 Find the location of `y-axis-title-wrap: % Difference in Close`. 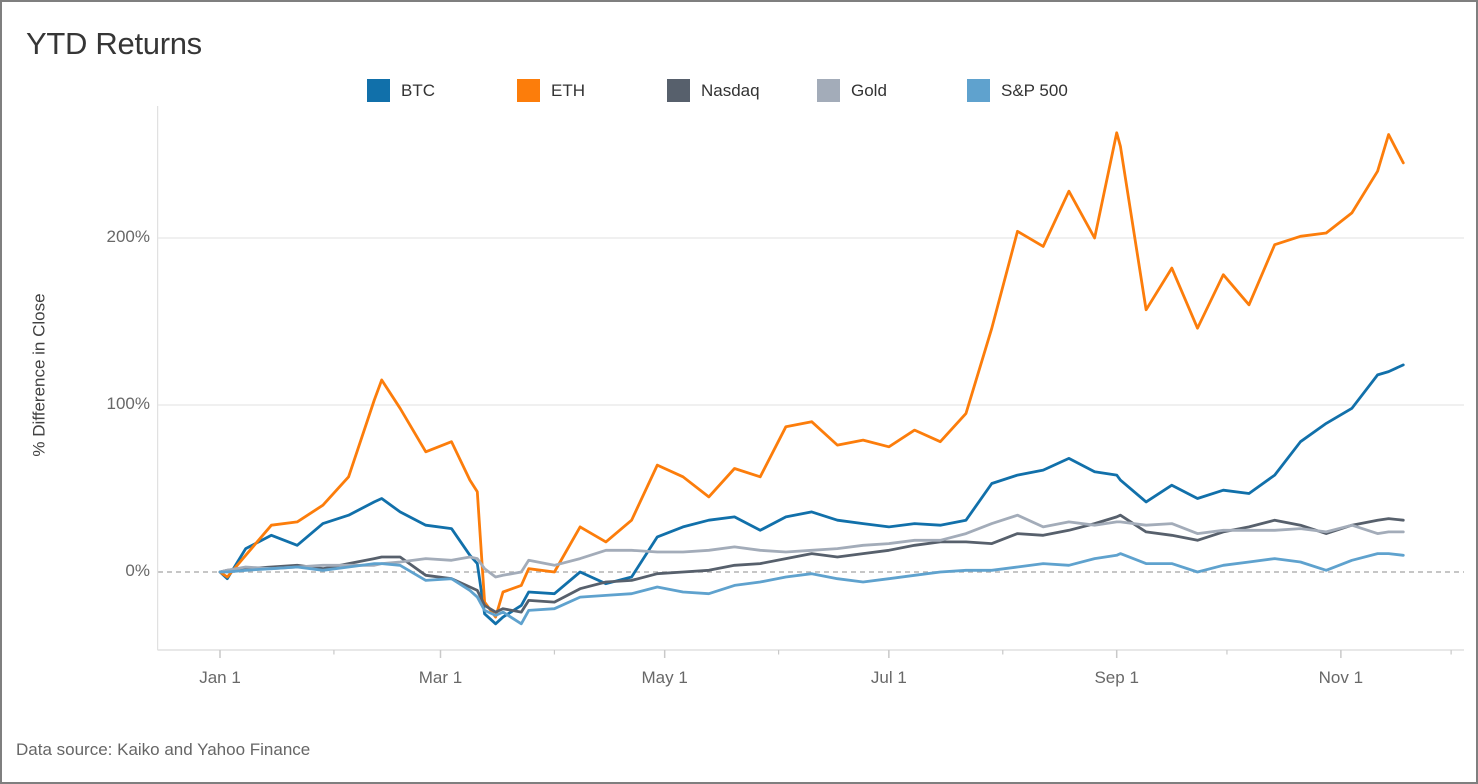

y-axis-title-wrap: % Difference in Close is located at coordinates (40, 375).